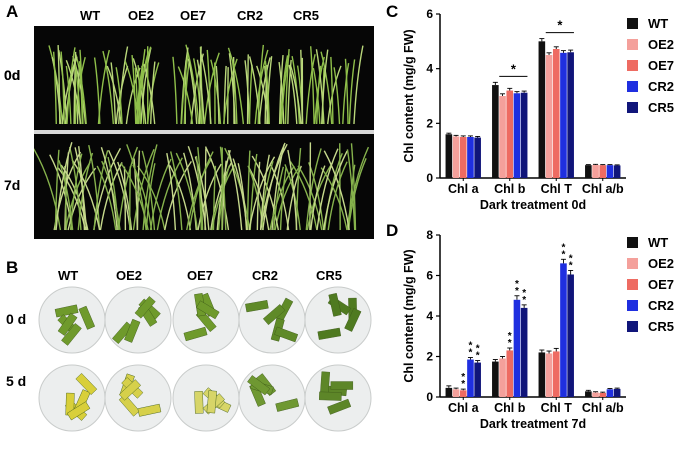 The image size is (685, 449). What do you see at coordinates (129, 275) in the screenshot?
I see `leaf-genotype-oe2: OE2` at bounding box center [129, 275].